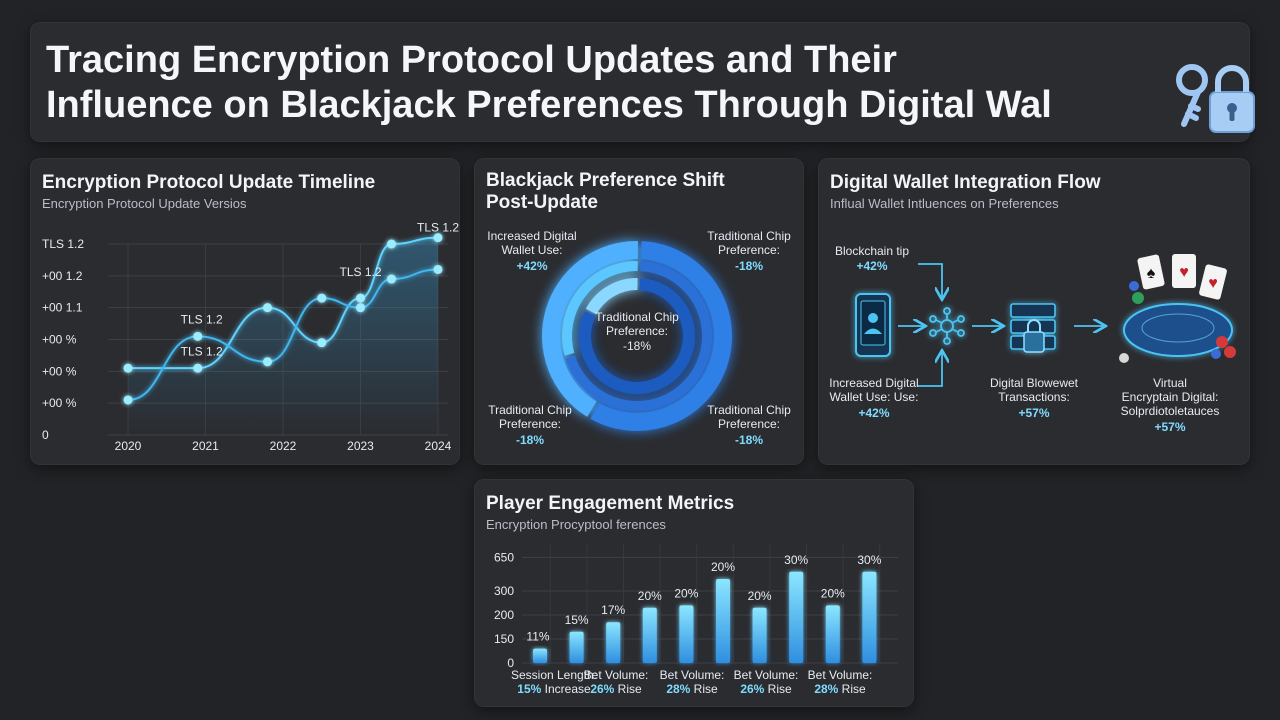  I want to click on callout-top-left-2: Wallet Use:, so click(532, 250).